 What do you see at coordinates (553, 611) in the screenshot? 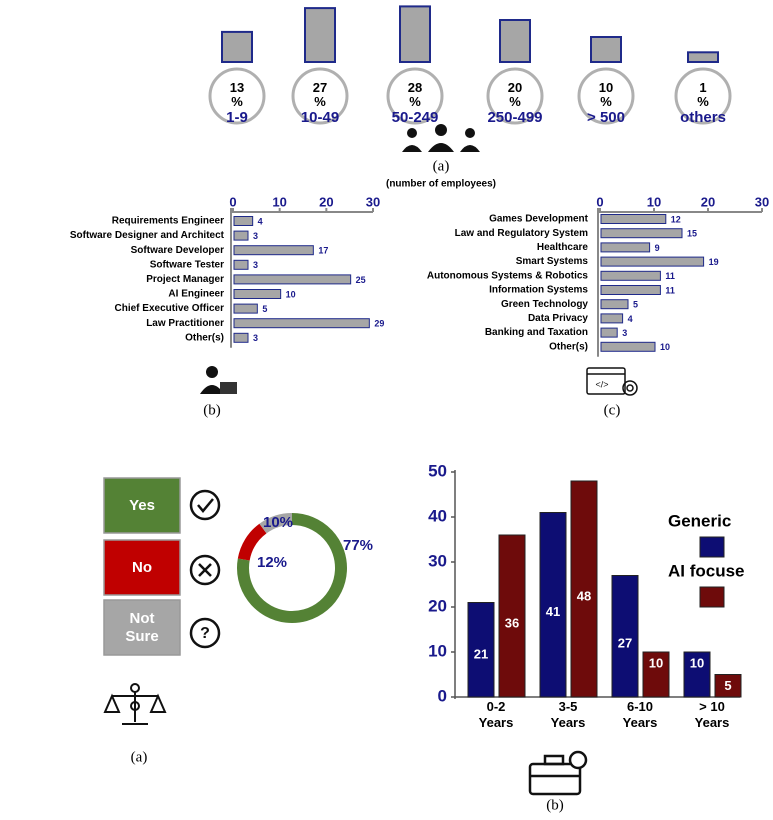
I see `value-label: 41` at bounding box center [553, 611].